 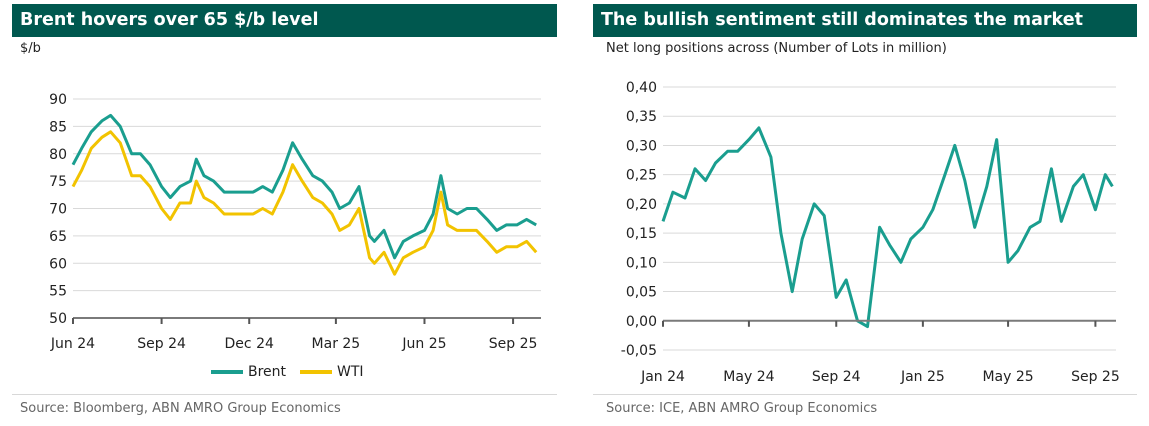 What do you see at coordinates (641, 234) in the screenshot?
I see `right-chart-y-tick-label: 0,15` at bounding box center [641, 234].